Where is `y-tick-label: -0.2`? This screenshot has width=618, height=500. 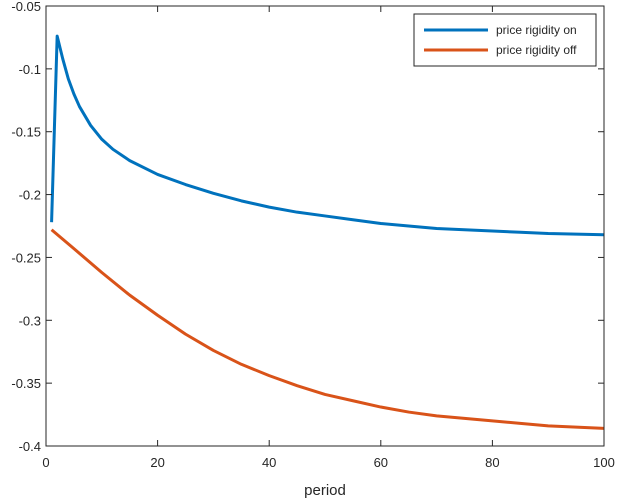
y-tick-label: -0.2 is located at coordinates (30, 195).